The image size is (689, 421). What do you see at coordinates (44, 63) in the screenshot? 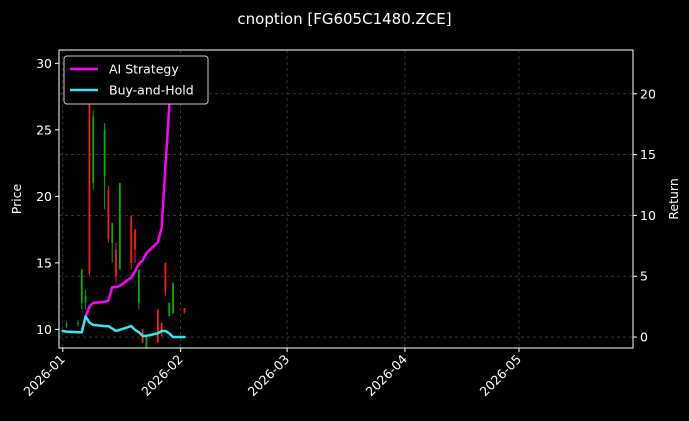
I see `y-left-tick-label-4: 30` at bounding box center [44, 63].